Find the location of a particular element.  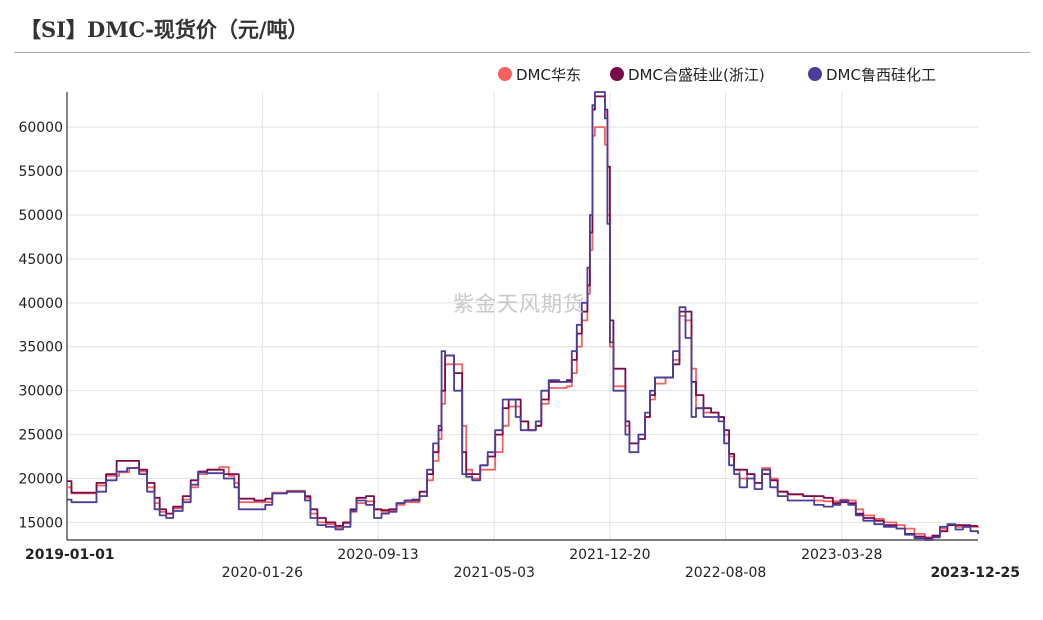

x-tick-label: 2022-08-08 is located at coordinates (725, 573).